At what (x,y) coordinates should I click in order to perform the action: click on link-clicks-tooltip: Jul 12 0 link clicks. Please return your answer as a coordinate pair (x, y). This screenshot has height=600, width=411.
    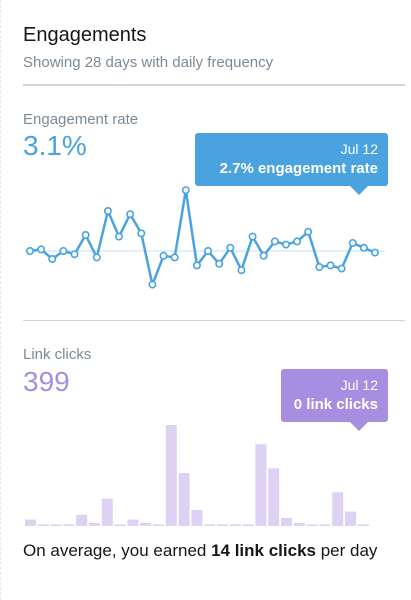
    Looking at the image, I should click on (334, 400).